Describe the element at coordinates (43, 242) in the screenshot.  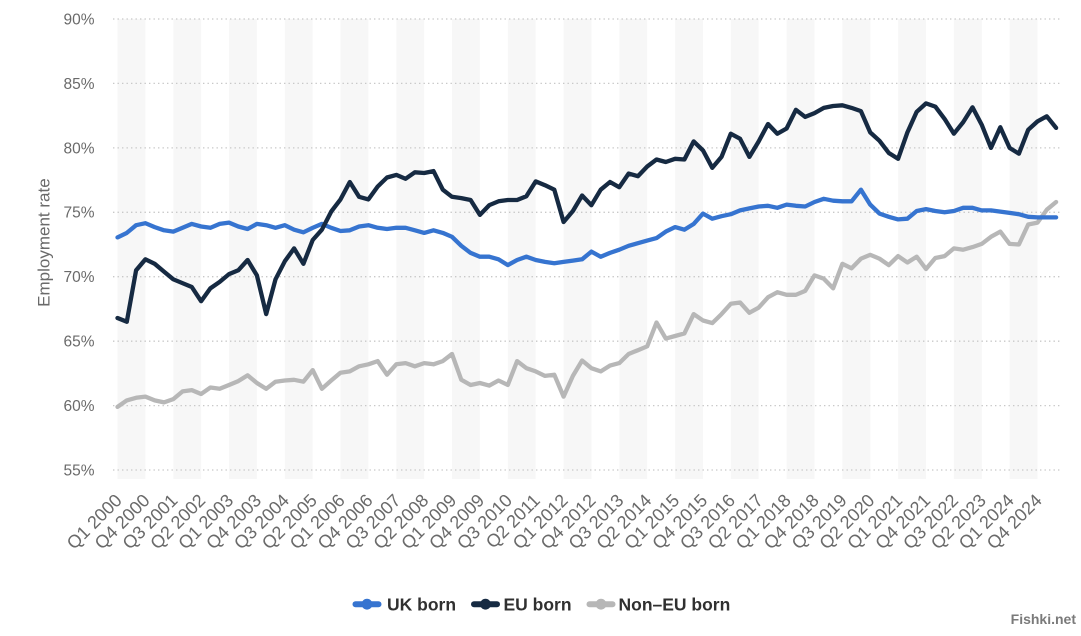
I see `svg-text: Employment rate` at that location.